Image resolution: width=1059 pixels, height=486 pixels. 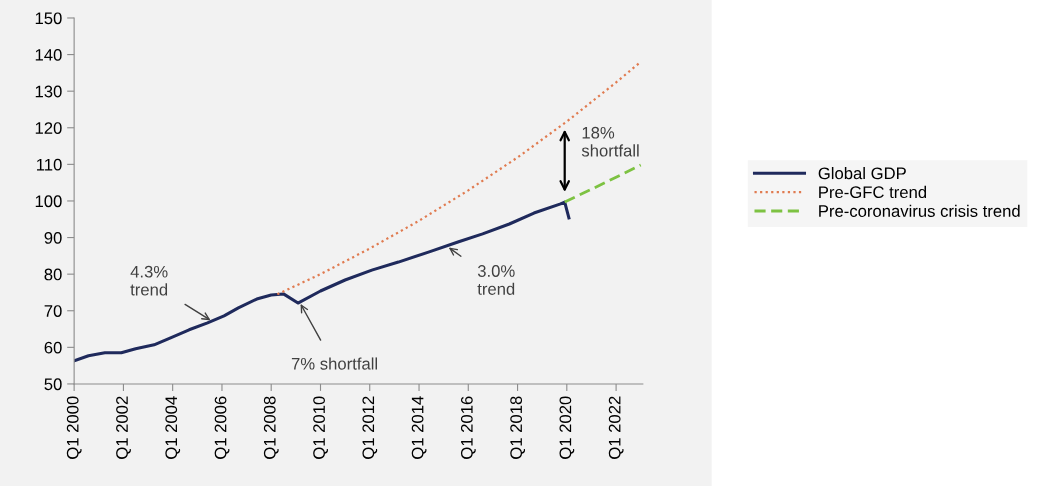 I want to click on x-tick-label: Q1 2004, so click(x=173, y=427).